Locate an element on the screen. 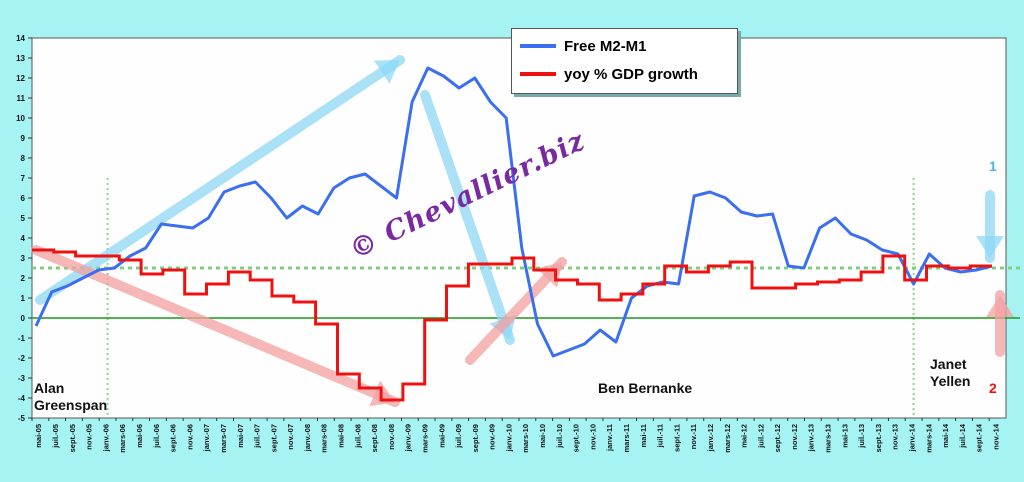 This screenshot has height=482, width=1024. legend-item-gdp: yoy % GDP growth is located at coordinates (609, 74).